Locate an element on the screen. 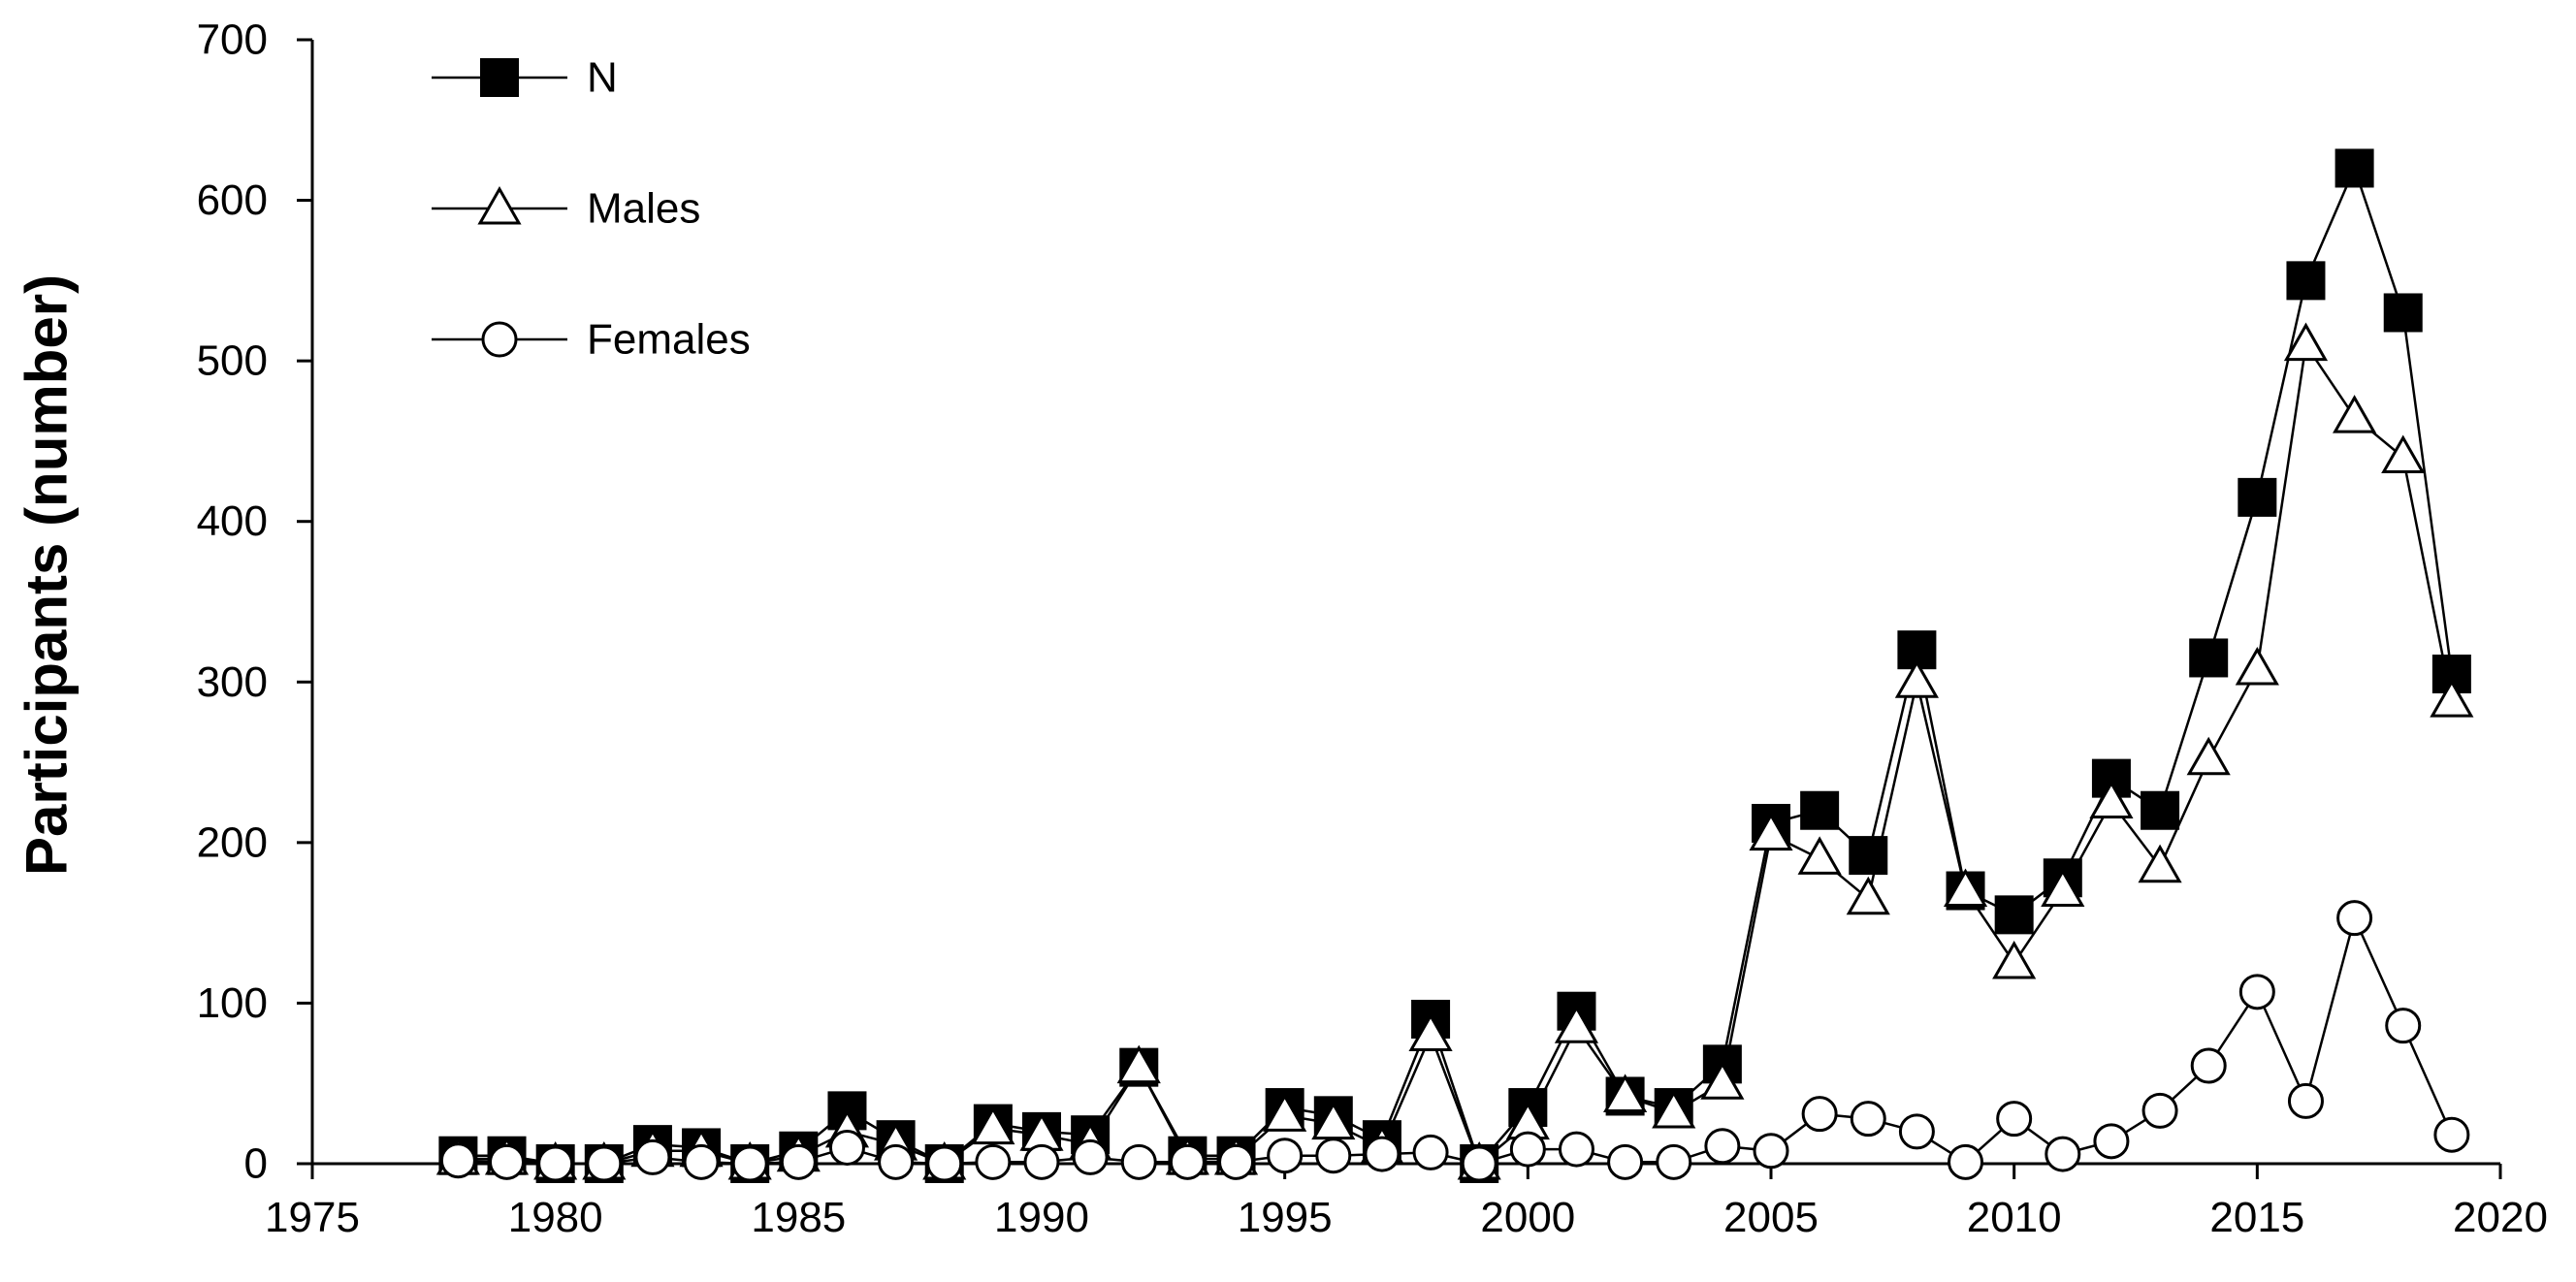 This screenshot has width=2576, height=1282. x-tick-label: 2000 is located at coordinates (1527, 1217).